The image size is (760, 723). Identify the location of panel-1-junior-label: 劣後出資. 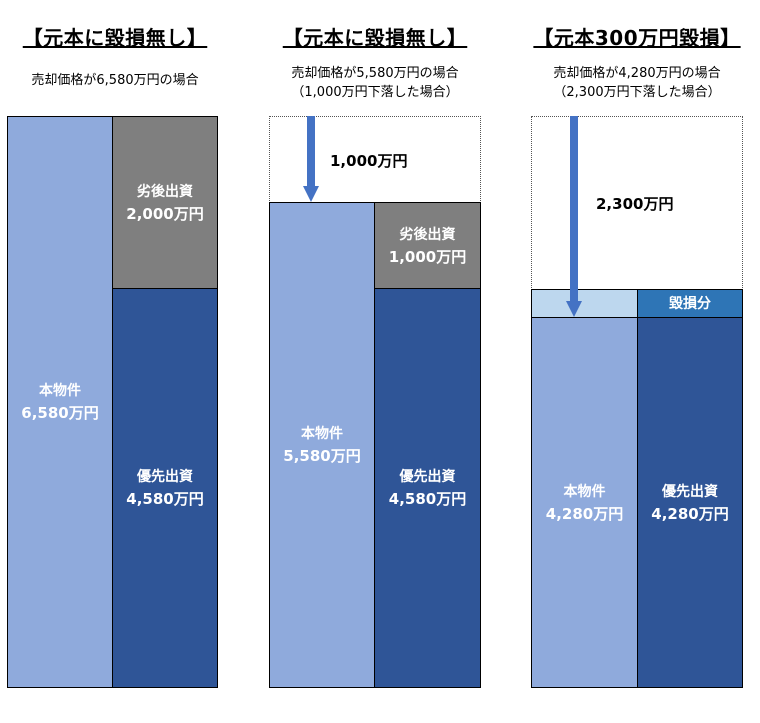
(165, 191).